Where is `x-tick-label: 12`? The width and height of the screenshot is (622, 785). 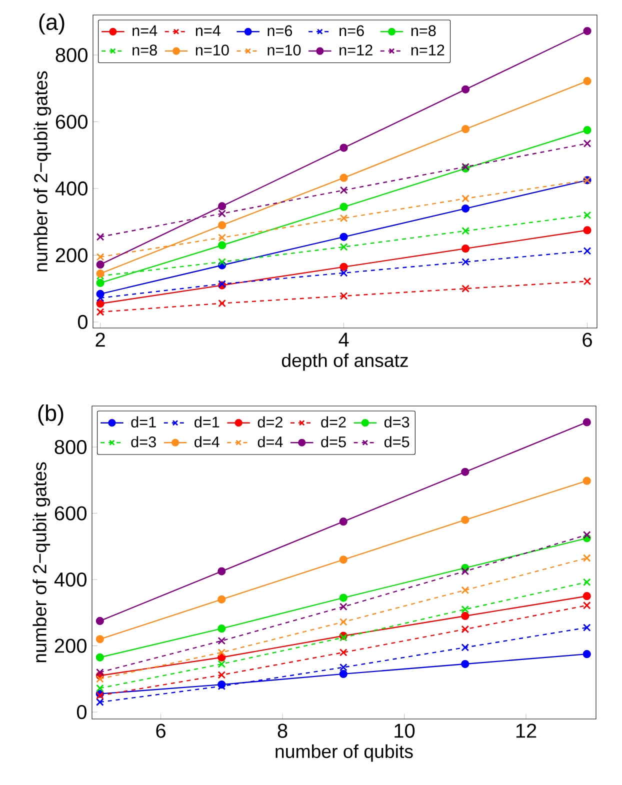
x-tick-label: 12 is located at coordinates (526, 731).